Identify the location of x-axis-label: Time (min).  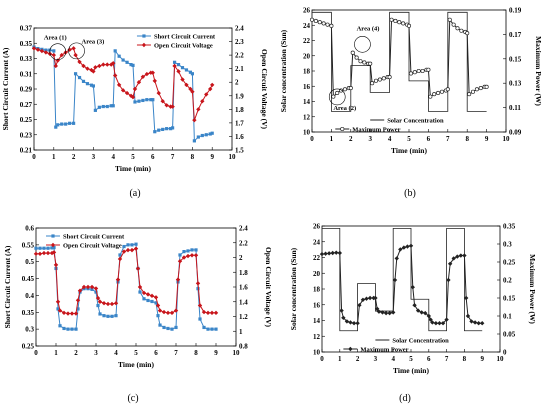
(411, 370).